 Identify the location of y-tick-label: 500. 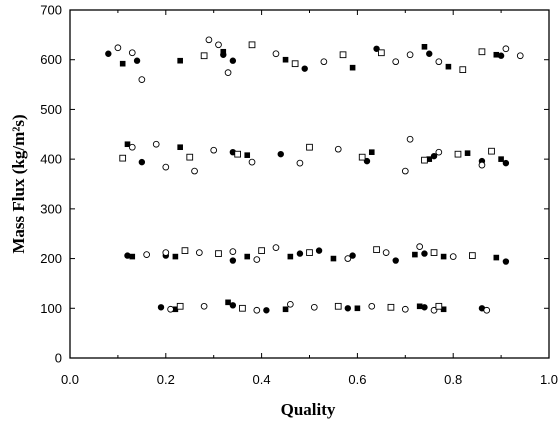
(51, 109).